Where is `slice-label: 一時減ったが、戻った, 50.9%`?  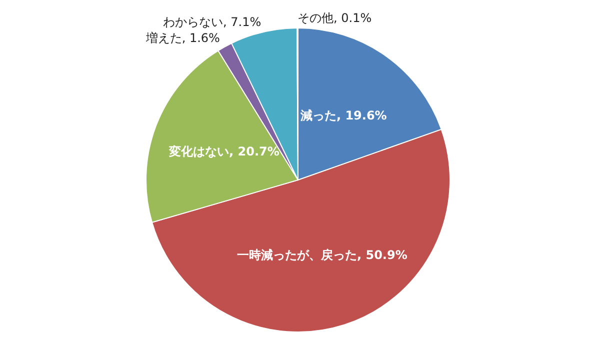
slice-label: 一時減ったが、戻った, 50.9% is located at coordinates (322, 255).